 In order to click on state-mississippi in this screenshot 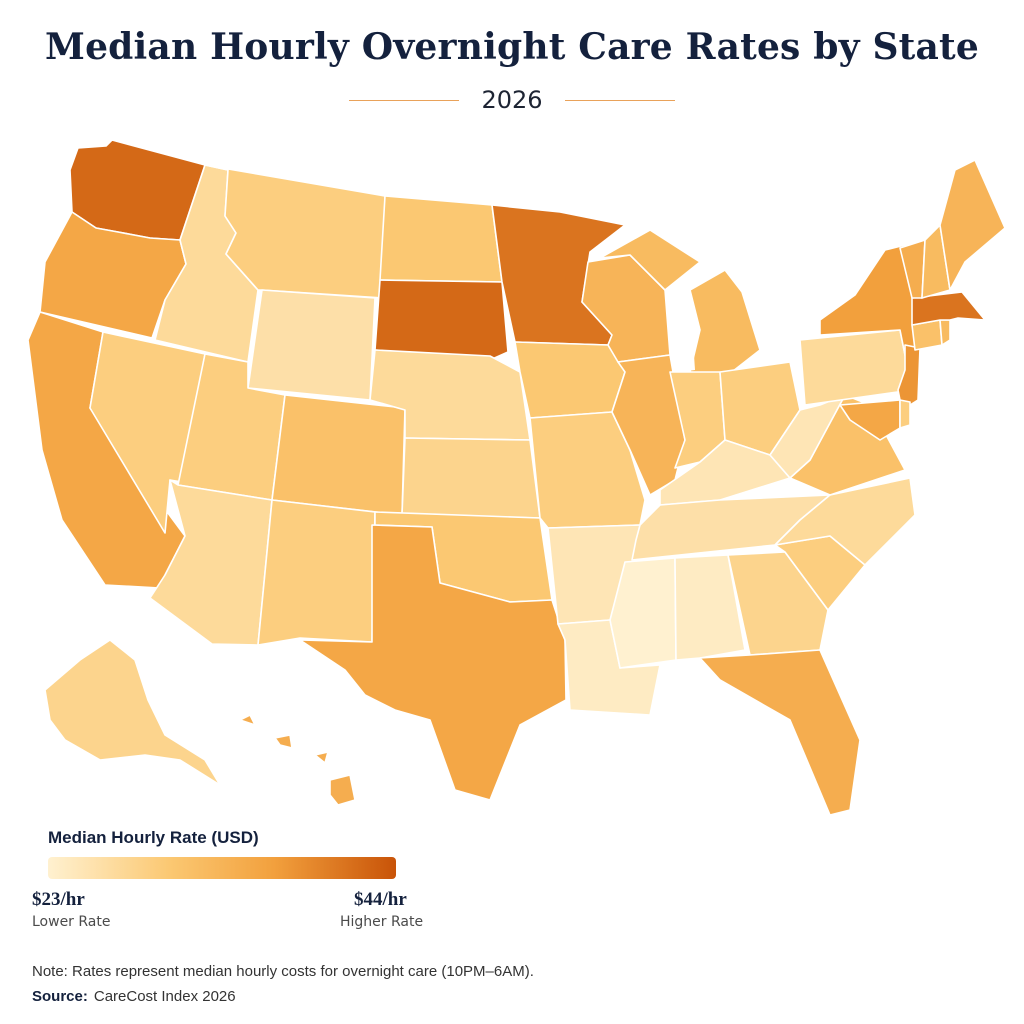, I will do `click(643, 613)`.